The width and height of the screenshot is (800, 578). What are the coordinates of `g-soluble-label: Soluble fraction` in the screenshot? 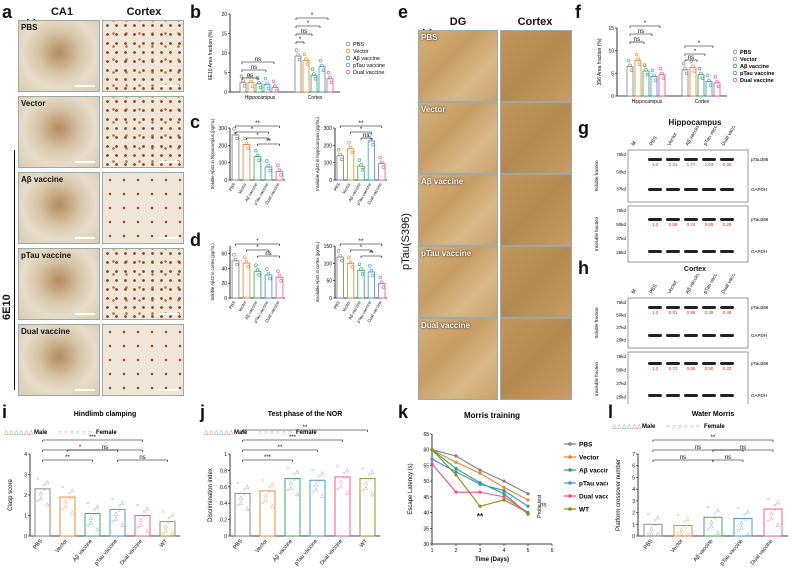 It's located at (596, 176).